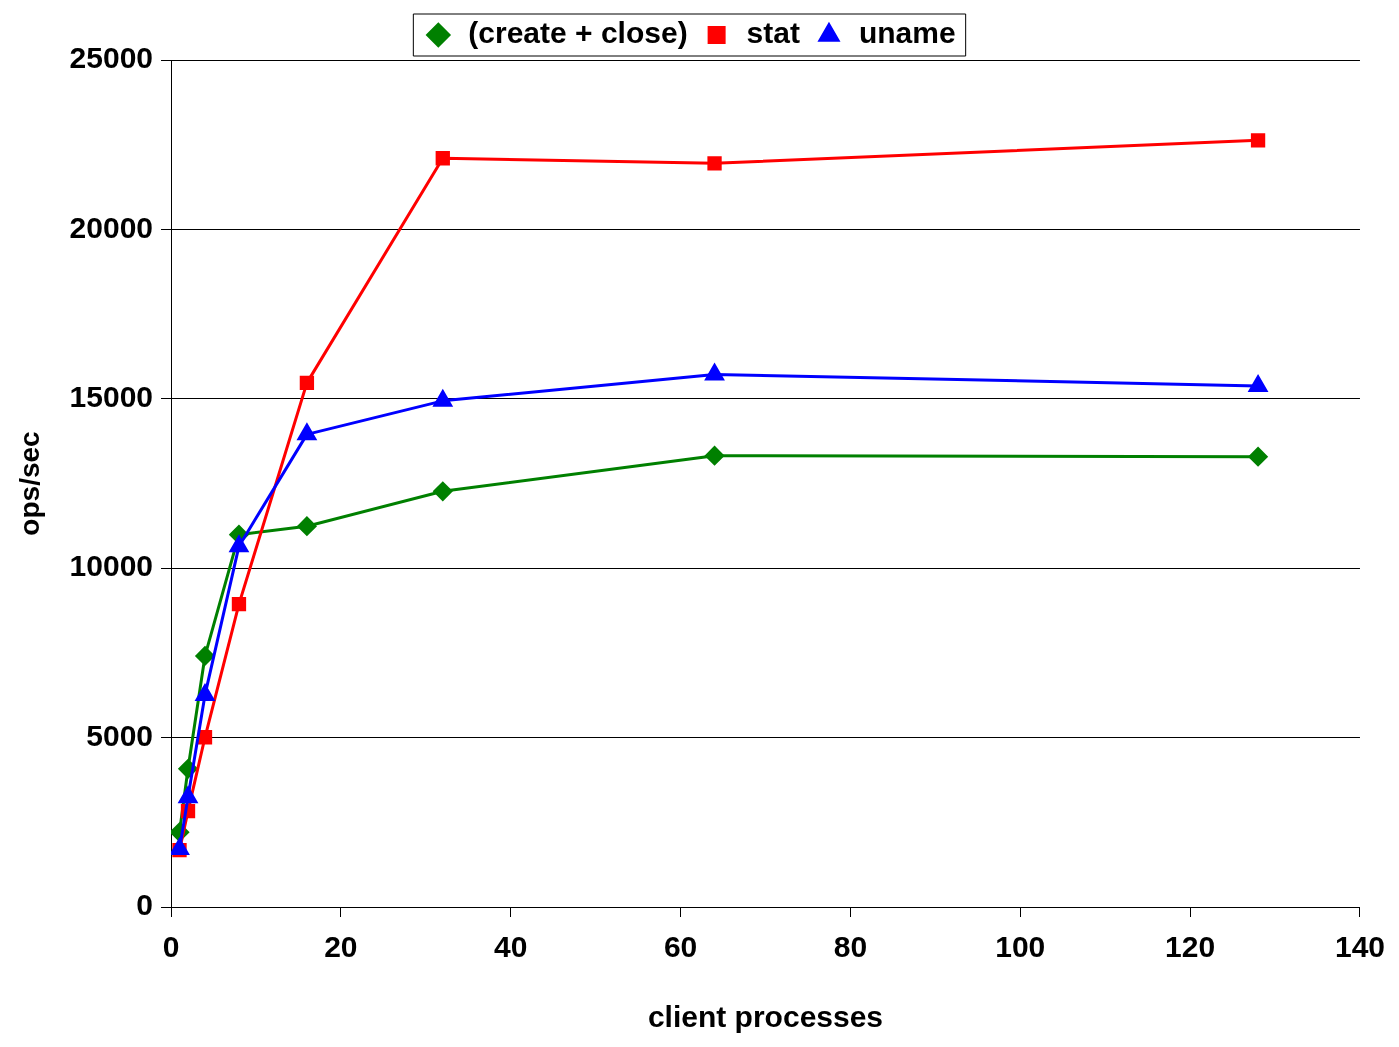 This screenshot has height=1047, width=1399. I want to click on y-tick-label: 20000, so click(111, 227).